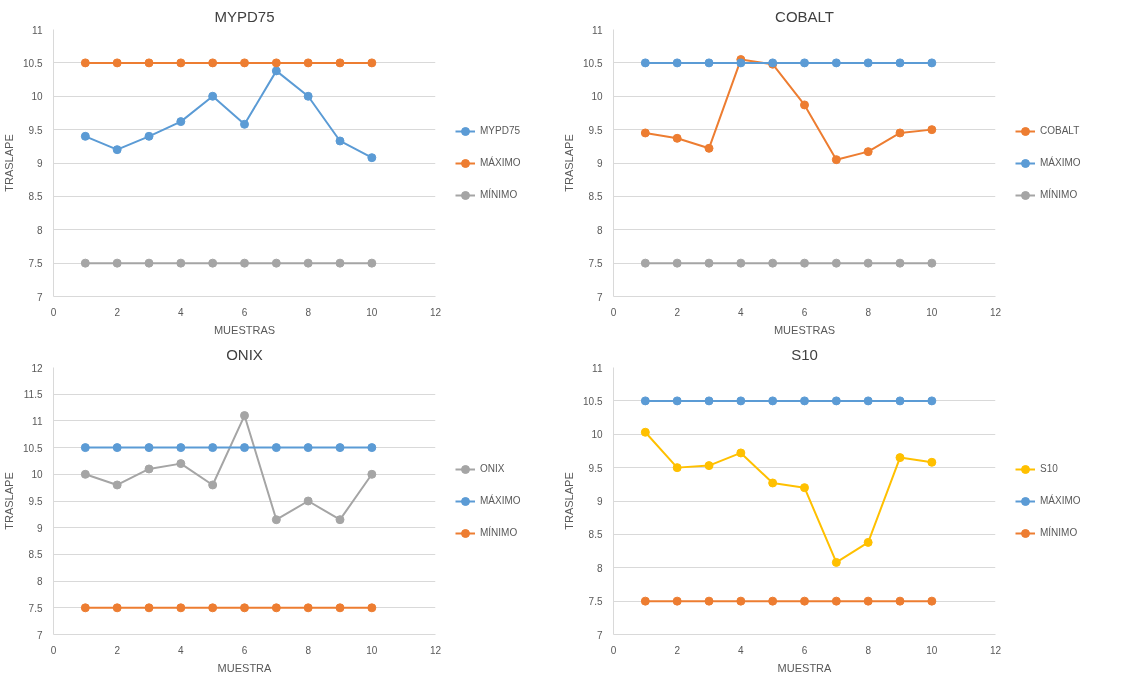 The height and width of the screenshot is (681, 1126). I want to click on y-tick-label: 11.5, so click(33, 395).